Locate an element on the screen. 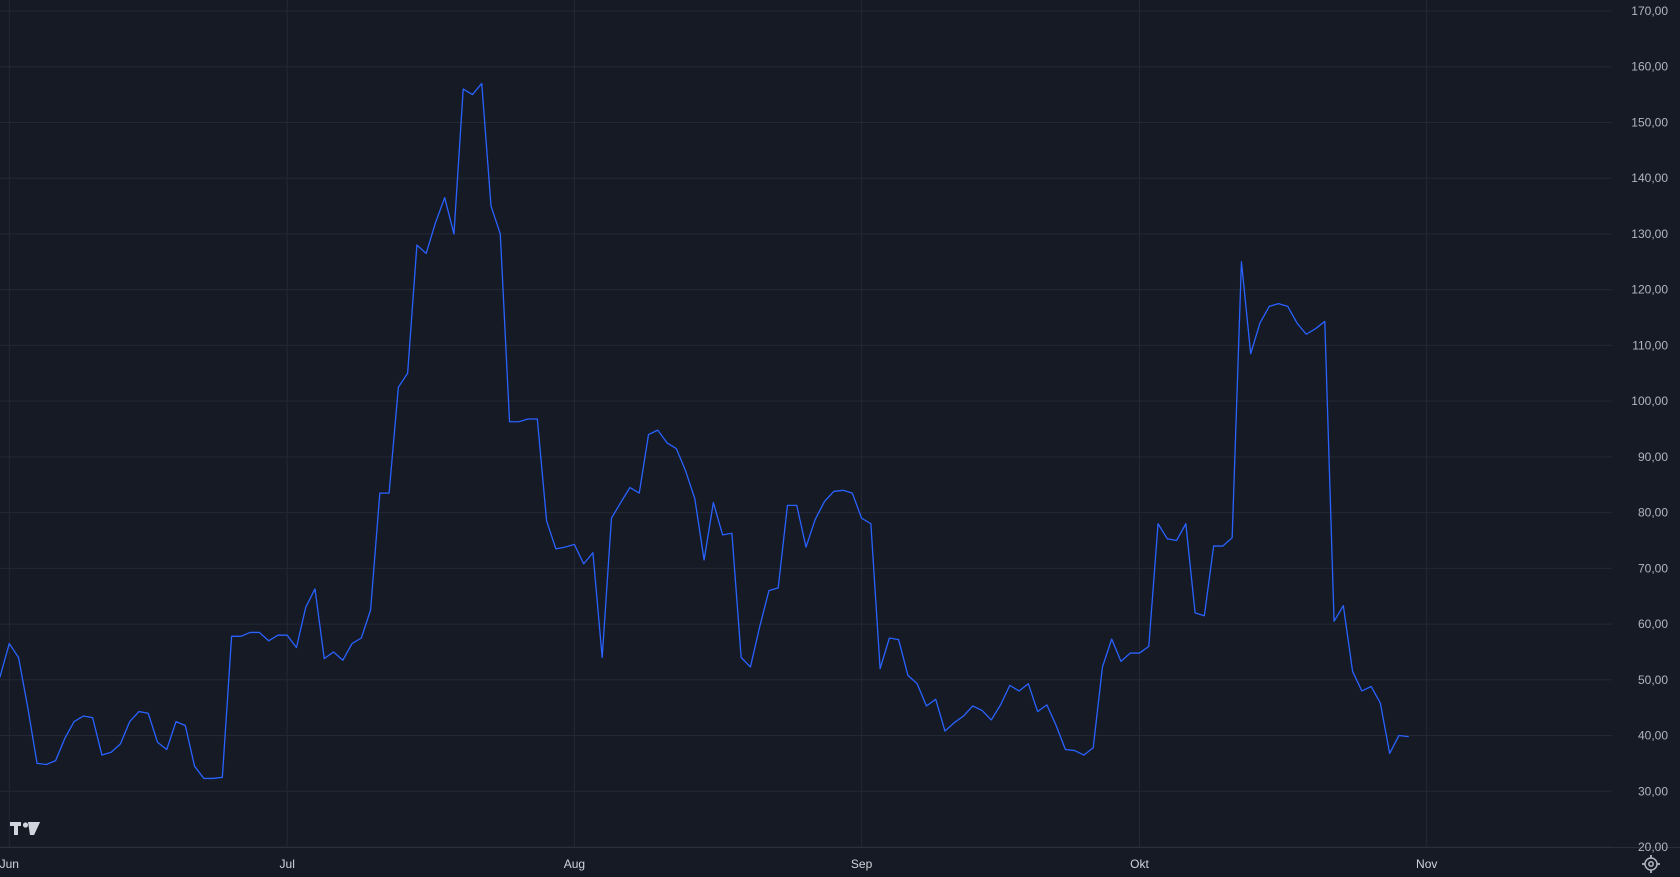 This screenshot has width=1680, height=877. gear-icon is located at coordinates (1651, 864).